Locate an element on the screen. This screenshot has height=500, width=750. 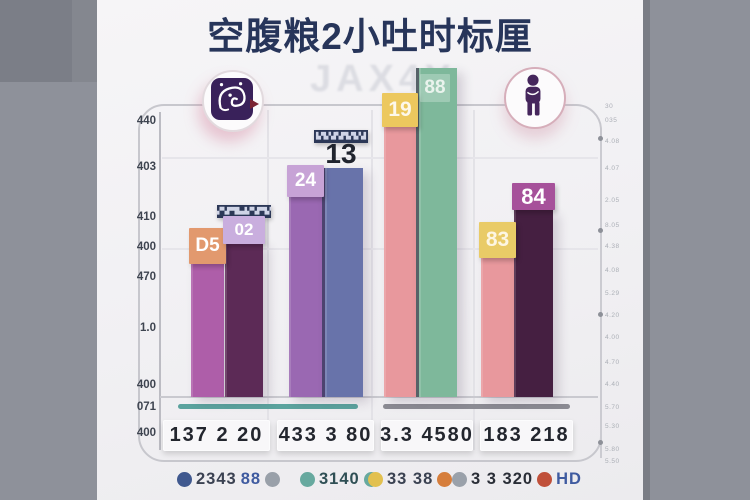
photo-background-left is located at coordinates (48, 250).